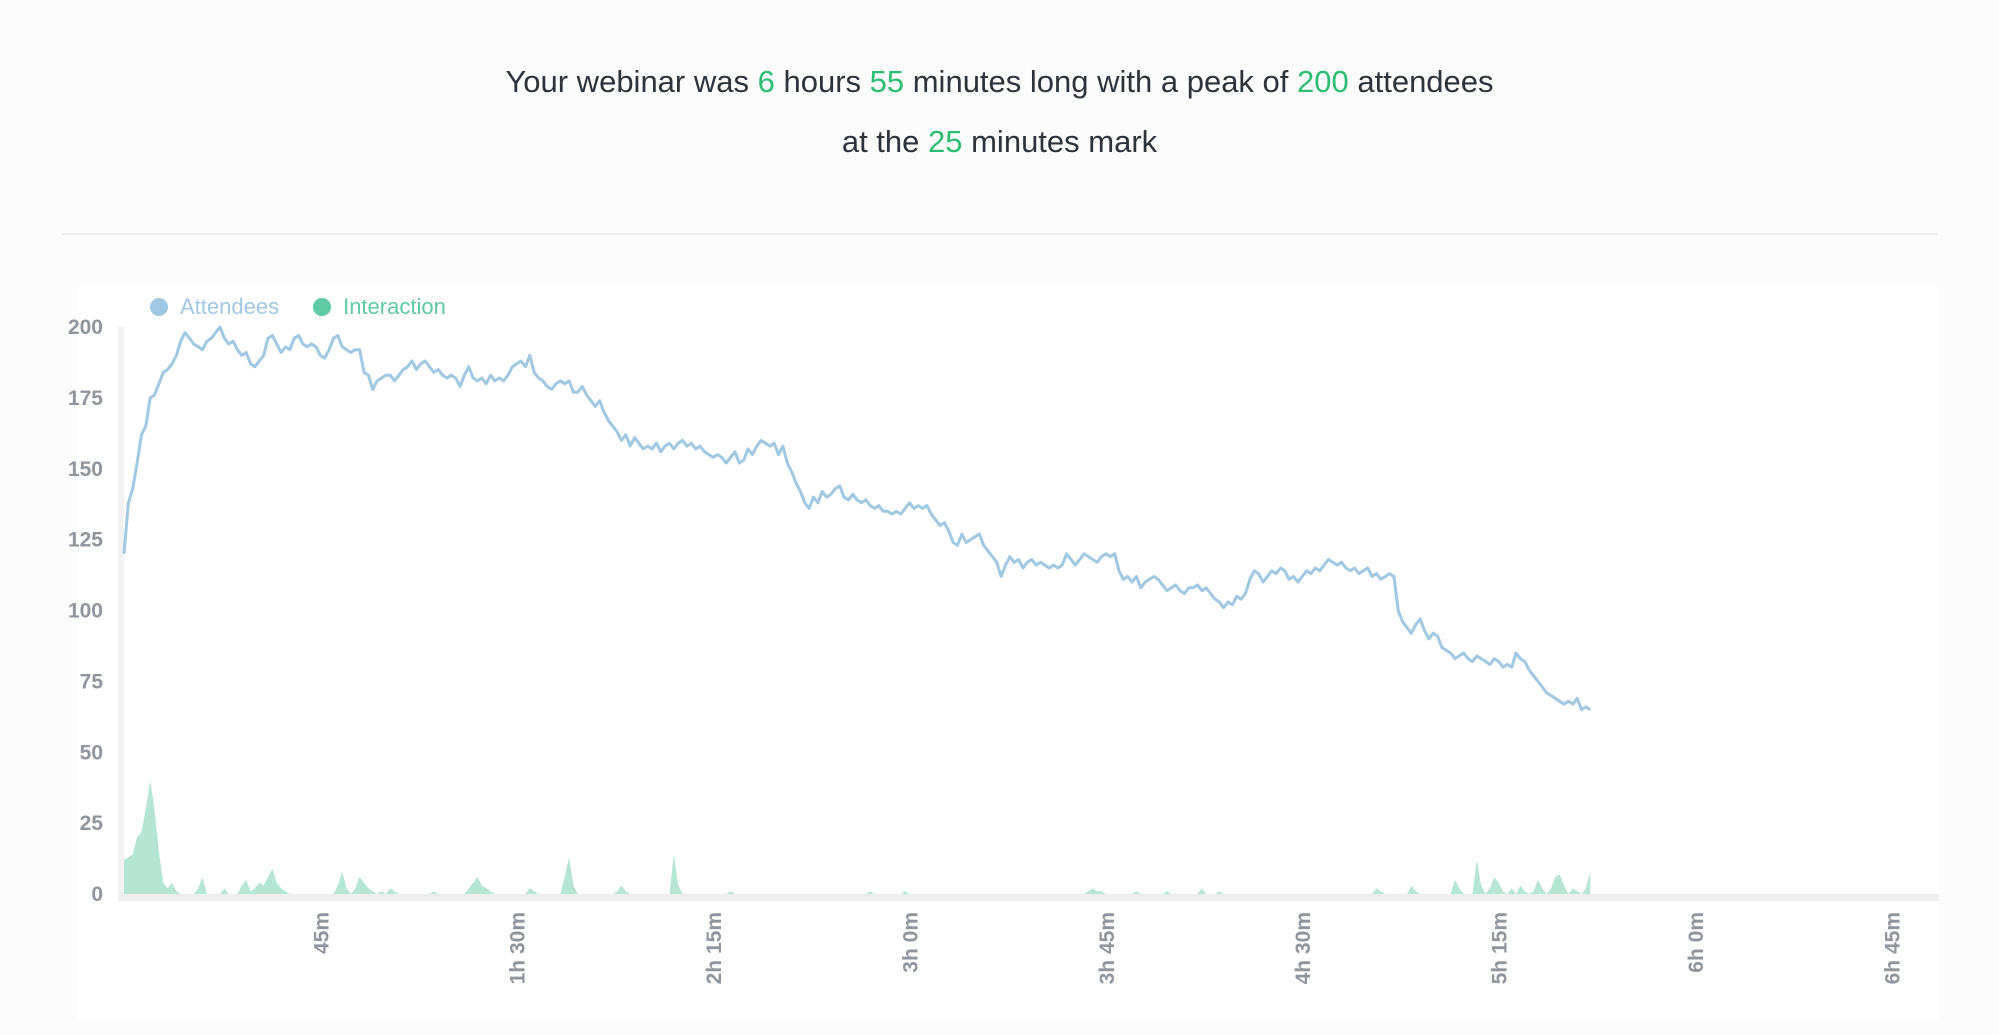  What do you see at coordinates (910, 942) in the screenshot?
I see `x-tick-label: 3h 0m` at bounding box center [910, 942].